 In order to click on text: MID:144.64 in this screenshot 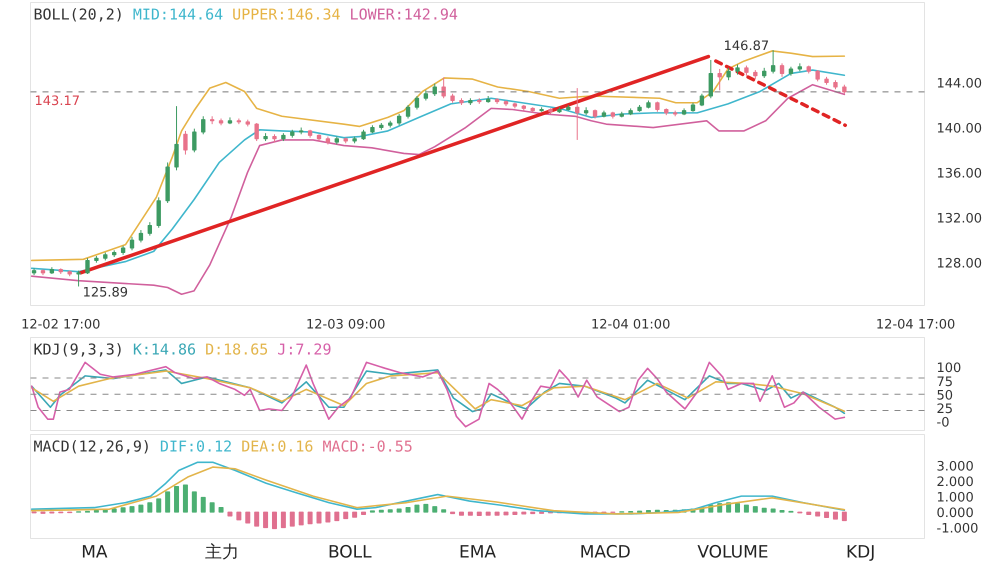, I will do `click(178, 15)`.